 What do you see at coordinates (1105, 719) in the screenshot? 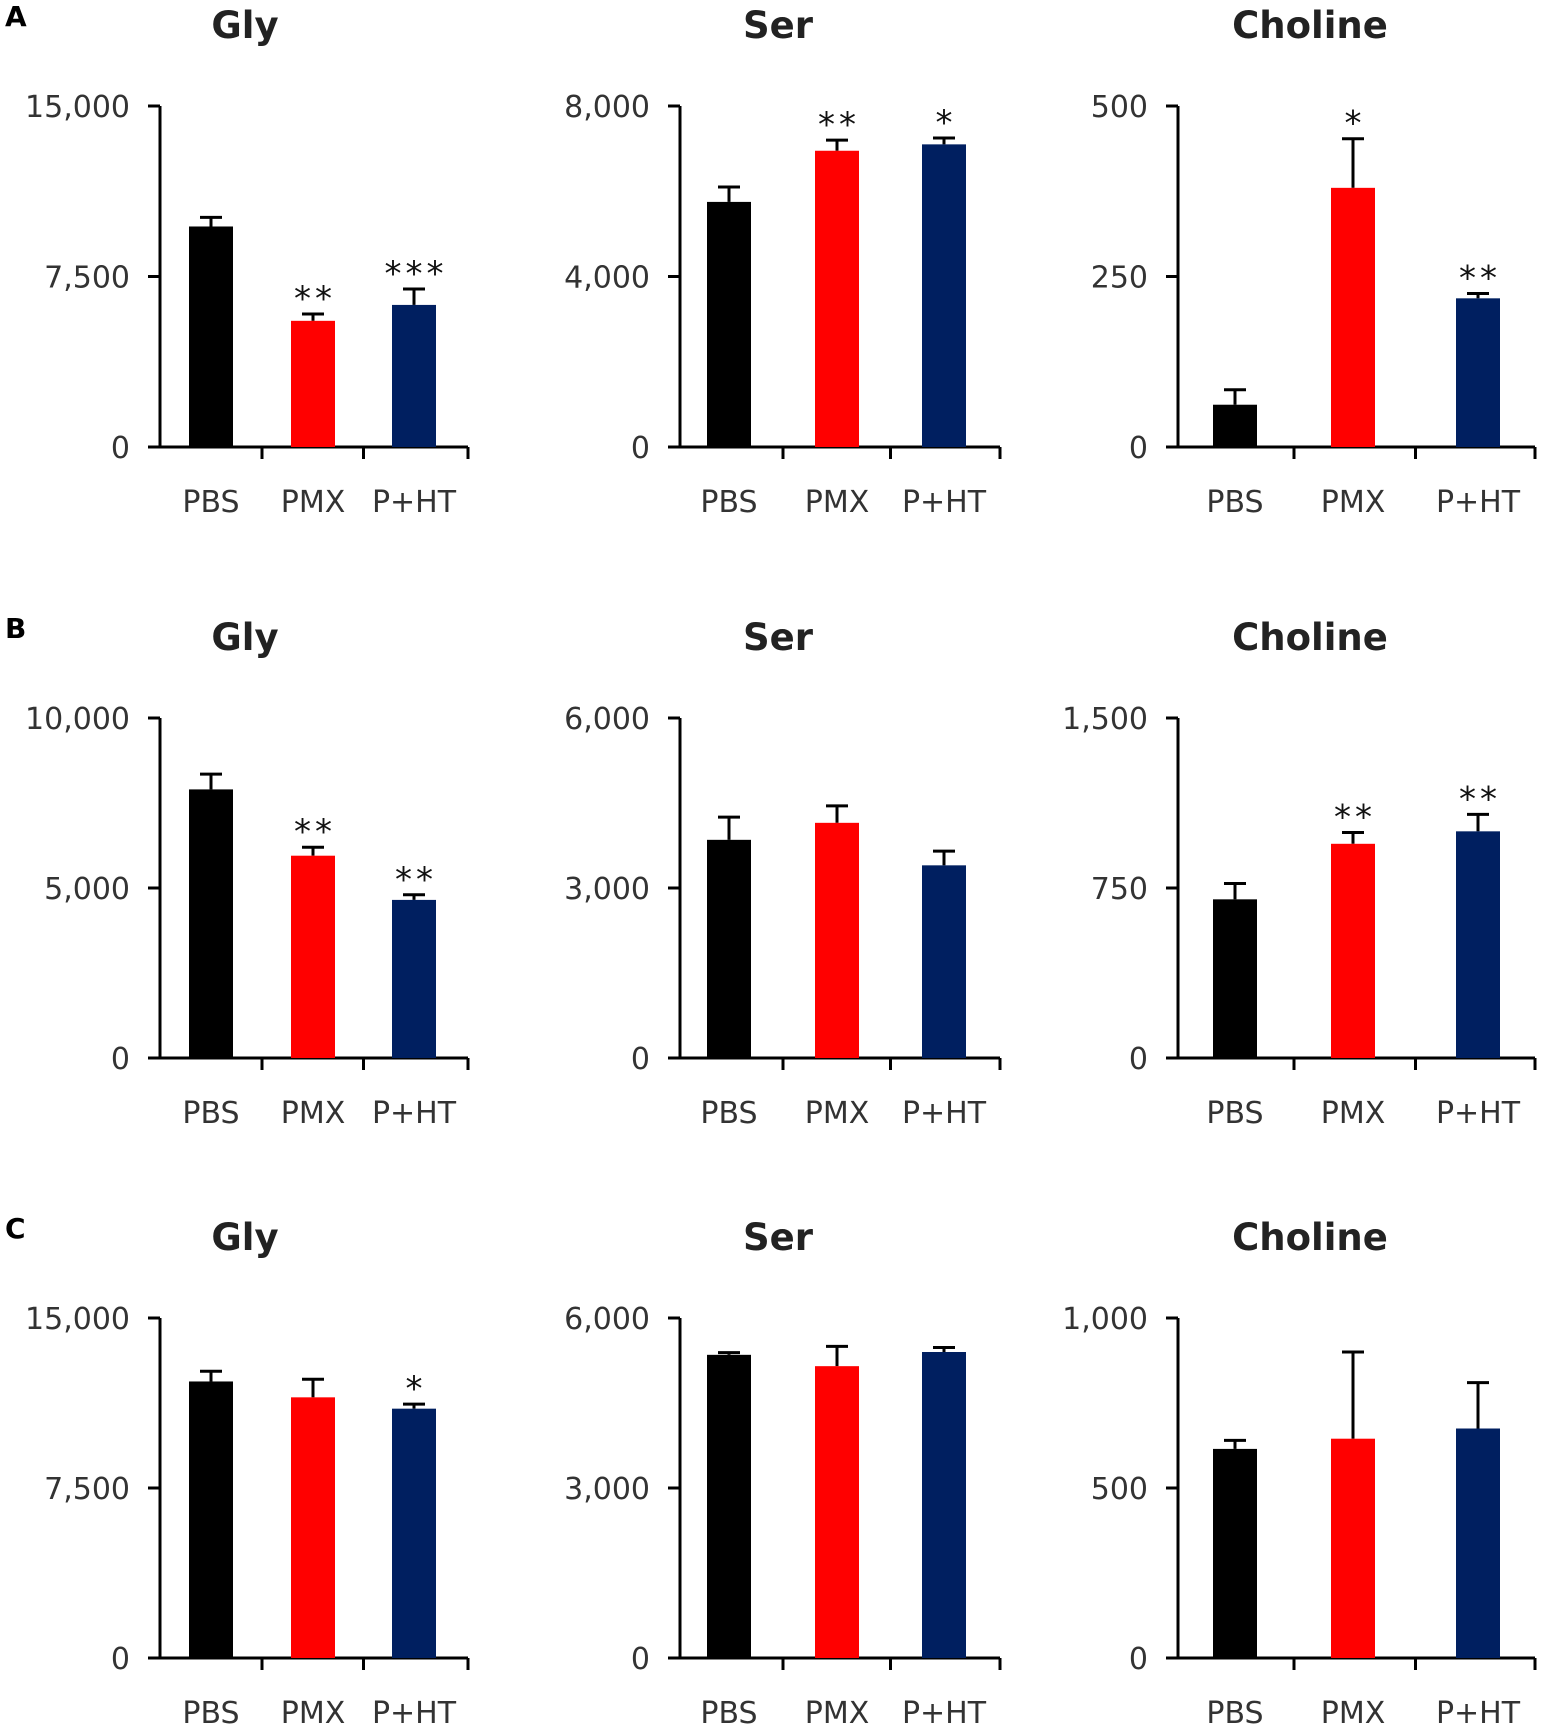
I see `y-tick-label: 1,500` at bounding box center [1105, 719].